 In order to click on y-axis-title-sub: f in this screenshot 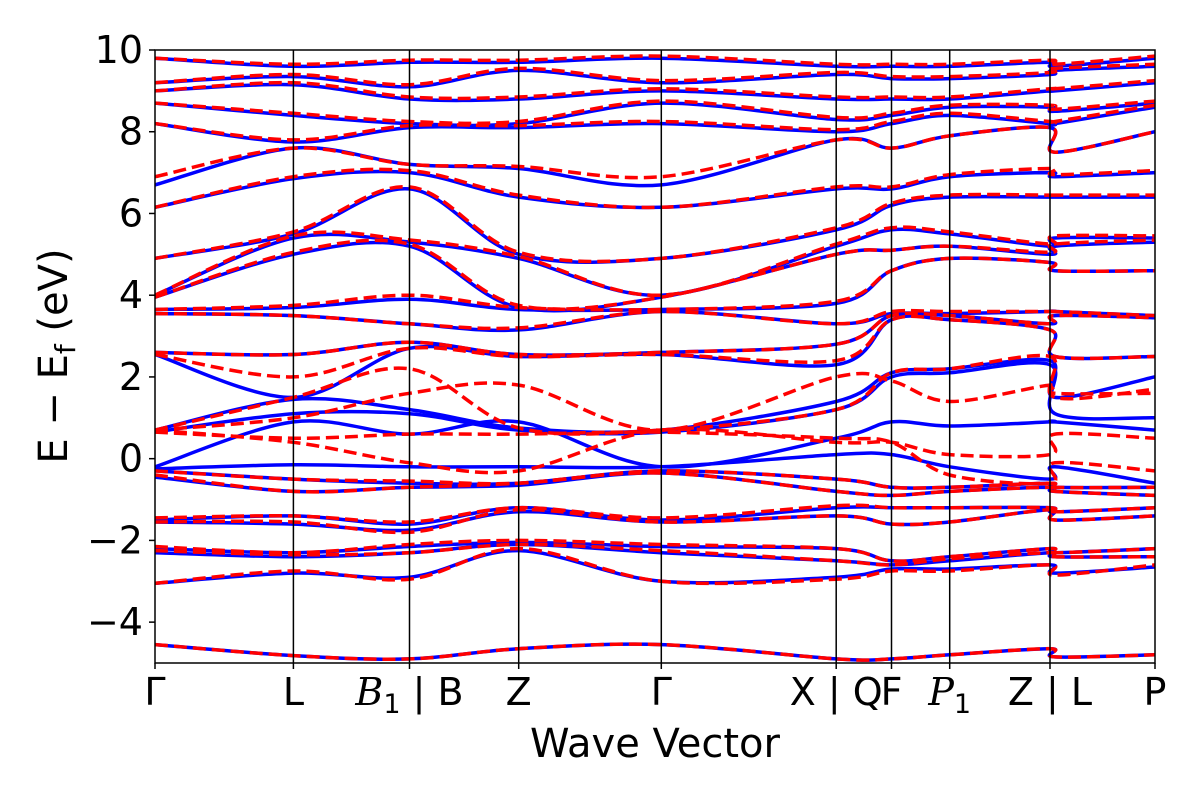, I will do `click(65, 348)`.